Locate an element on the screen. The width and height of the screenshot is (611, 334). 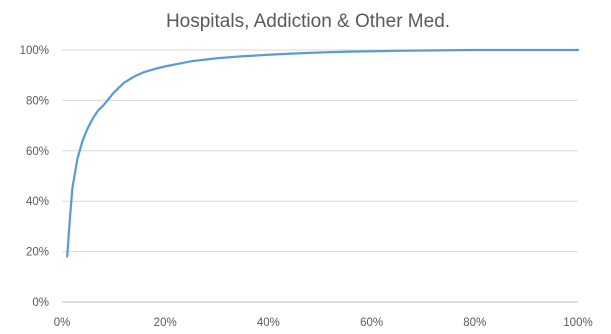
x-tick-label: 0% is located at coordinates (62, 323).